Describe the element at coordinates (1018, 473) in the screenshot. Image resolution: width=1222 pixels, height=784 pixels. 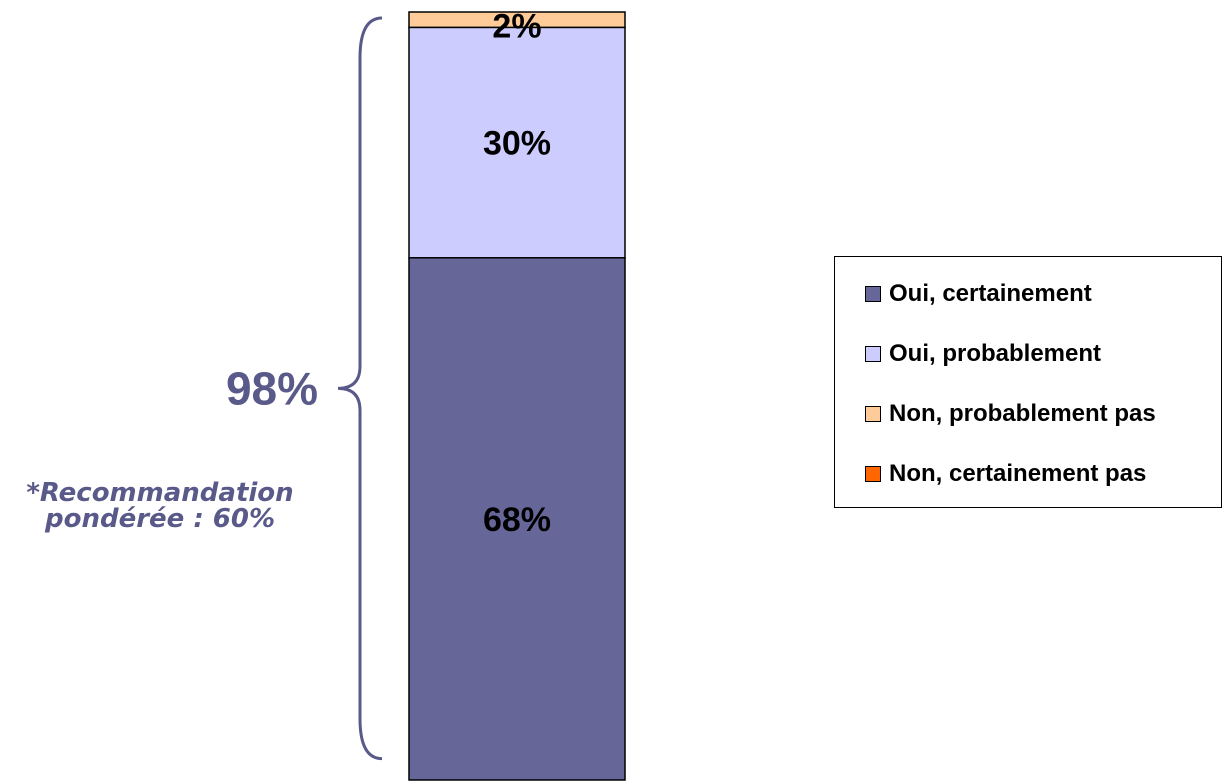
I see `legend-label: Non, certainement pas` at that location.